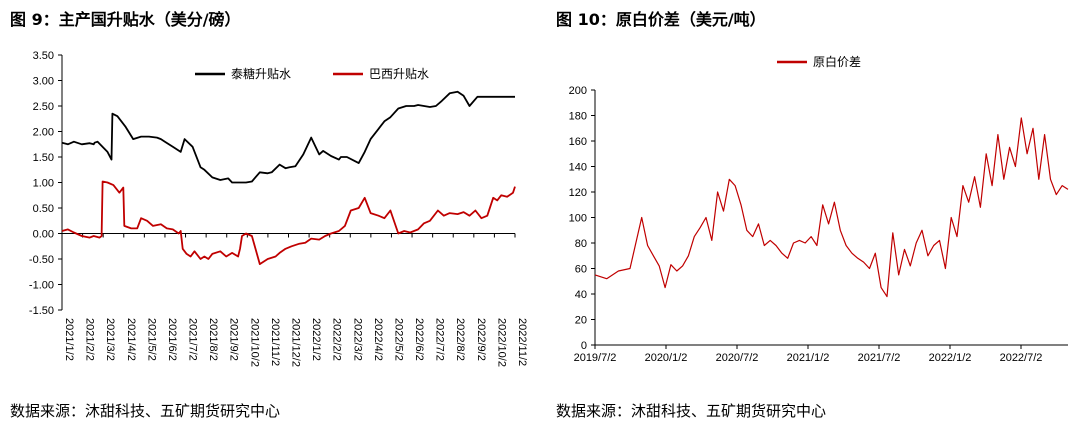  I want to click on y-tick-label: 1.50, so click(43, 158).